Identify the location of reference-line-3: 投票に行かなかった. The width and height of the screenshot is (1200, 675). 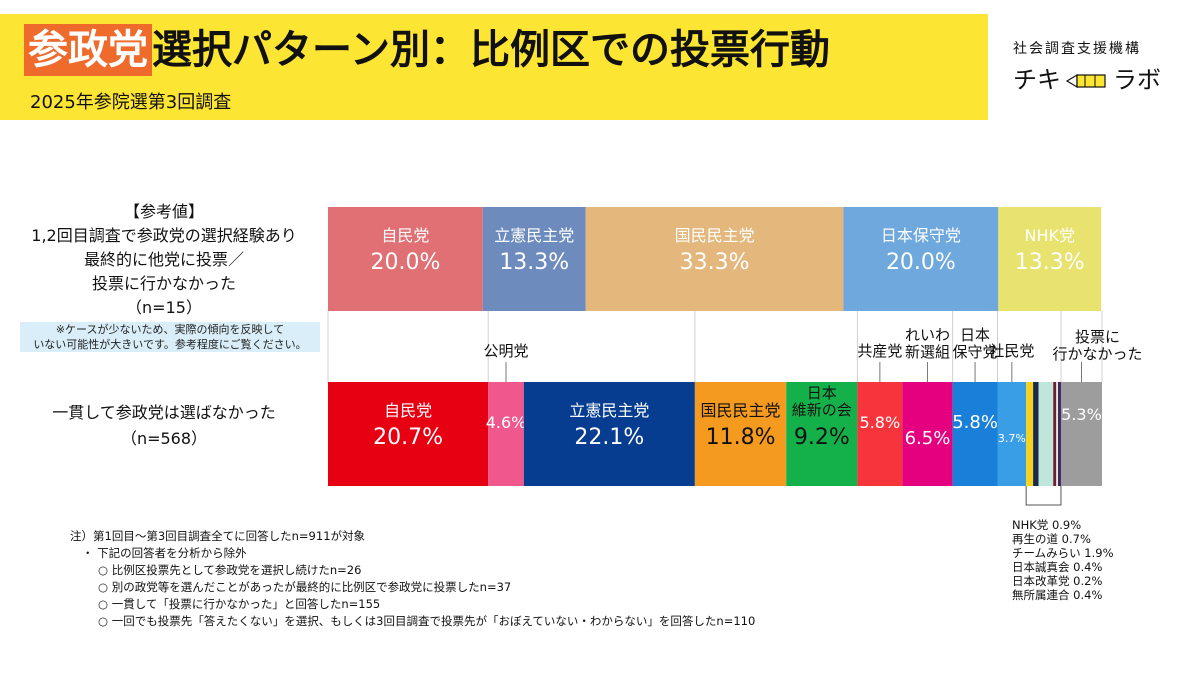
(163, 283).